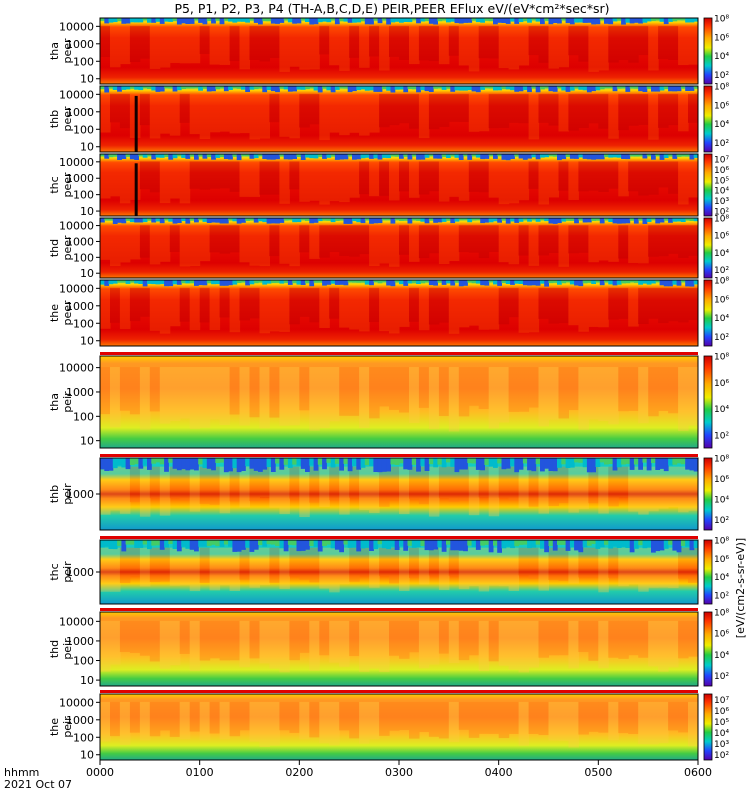 This screenshot has height=800, width=750. I want to click on panel-label-probe: tha, so click(54, 402).